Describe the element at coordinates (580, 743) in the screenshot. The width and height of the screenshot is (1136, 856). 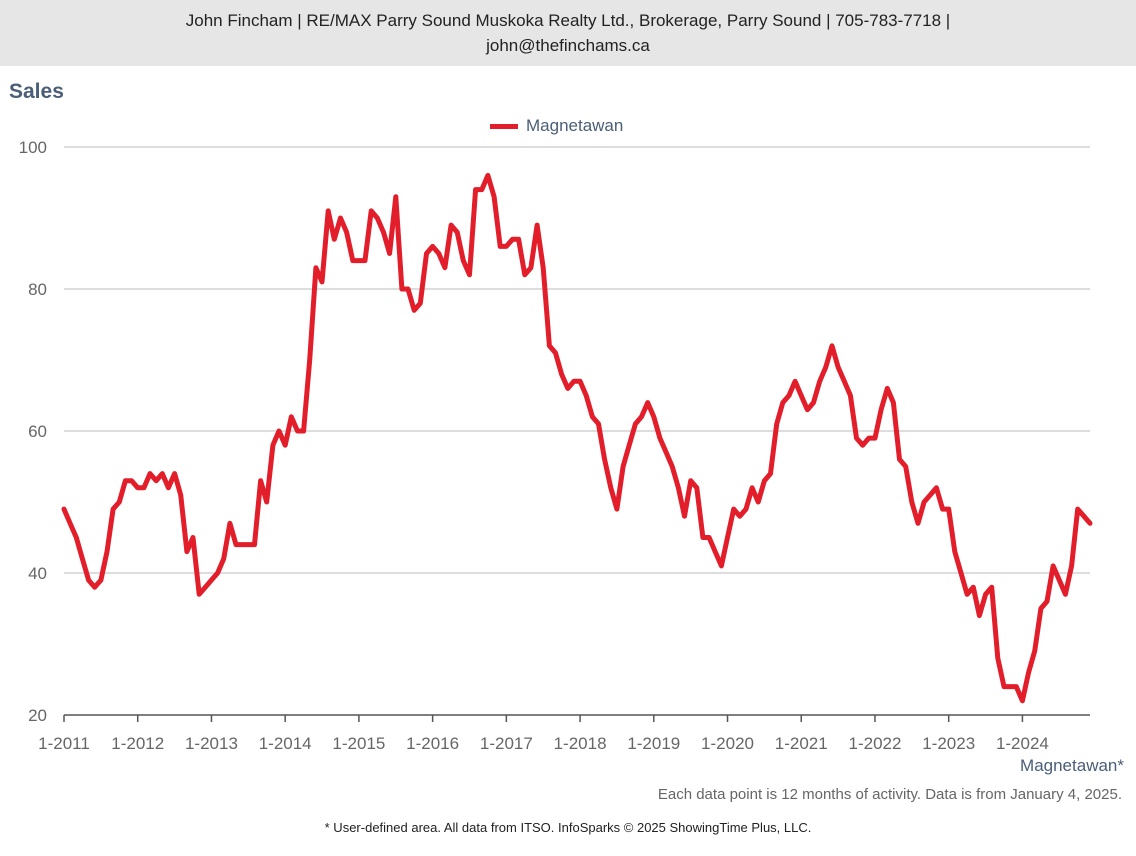
I see `x-tick-label: 1-2018` at that location.